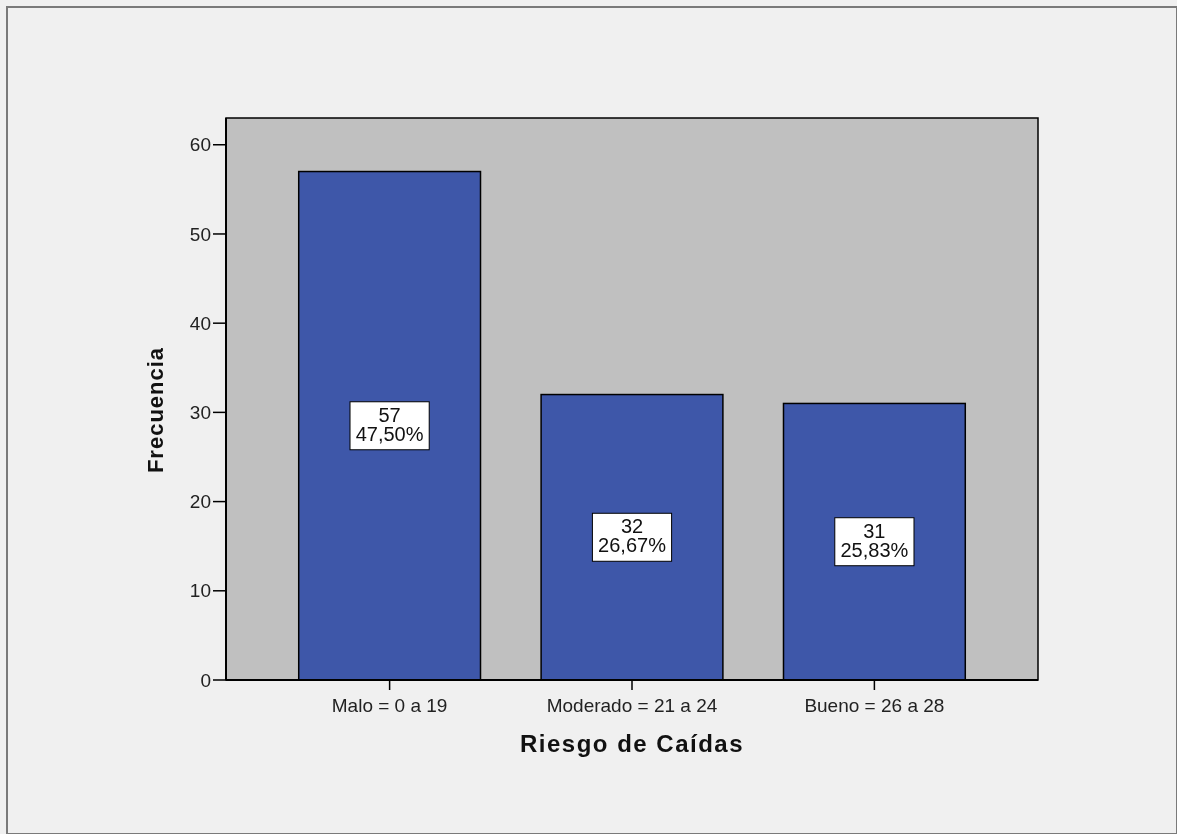 This screenshot has height=834, width=1177. What do you see at coordinates (389, 705) in the screenshot?
I see `x-tick-label: Malo = 0 a 19` at bounding box center [389, 705].